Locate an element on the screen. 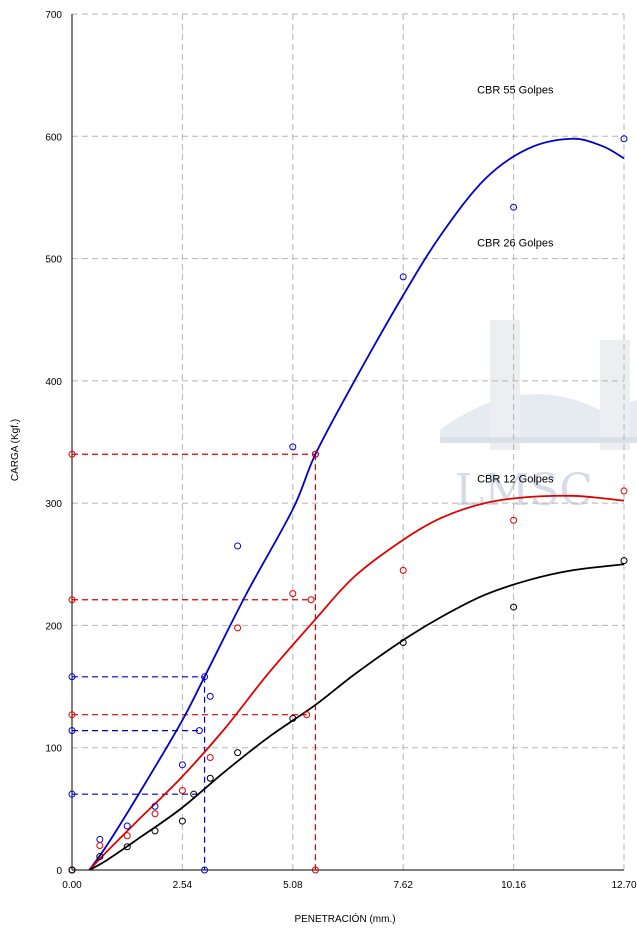 This screenshot has height=931, width=637. x-axis-title: PENETRACIÓN (mm.) is located at coordinates (344, 918).